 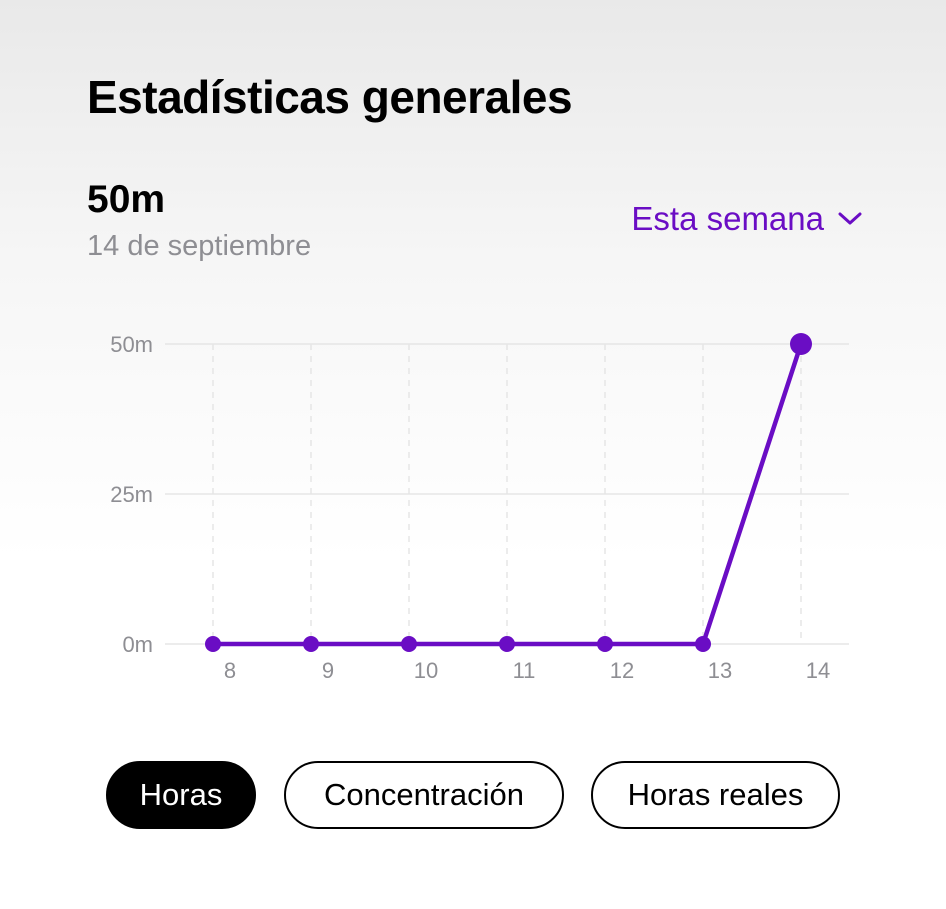 I want to click on selected-date: 14 de septiembre, so click(x=199, y=246).